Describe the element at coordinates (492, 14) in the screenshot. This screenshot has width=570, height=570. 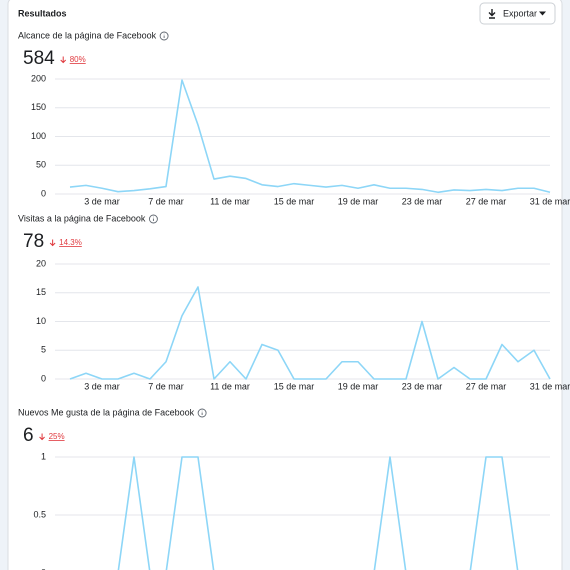
I see `download-icon` at that location.